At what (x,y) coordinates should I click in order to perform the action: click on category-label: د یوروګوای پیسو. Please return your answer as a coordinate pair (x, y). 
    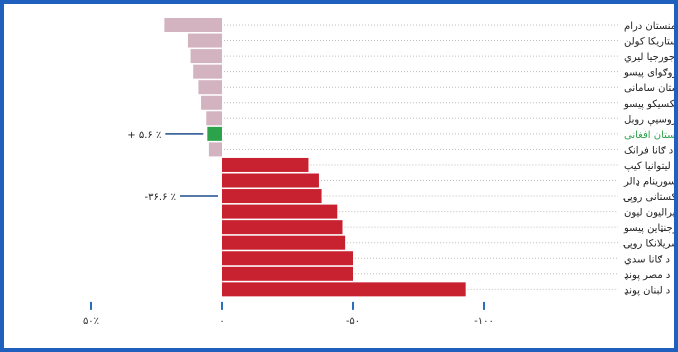
    Looking at the image, I should click on (648, 73).